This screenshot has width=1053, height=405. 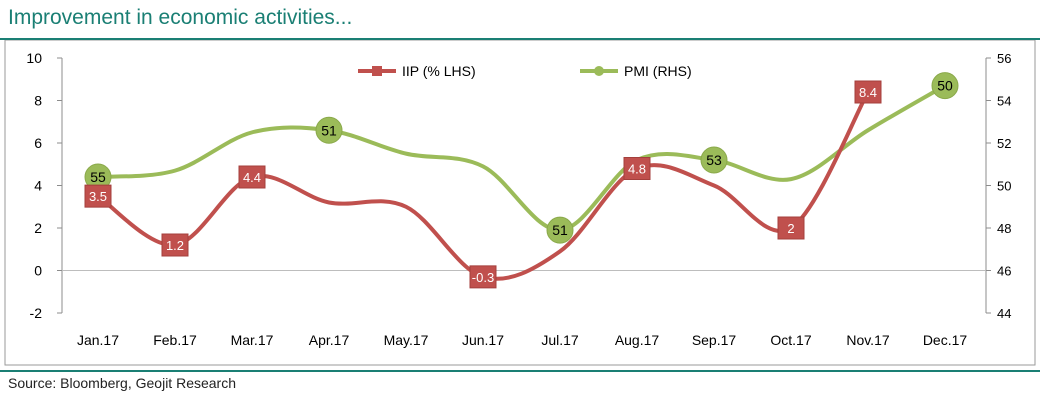 What do you see at coordinates (406, 340) in the screenshot?
I see `x-axis-tick-label: May.17` at bounding box center [406, 340].